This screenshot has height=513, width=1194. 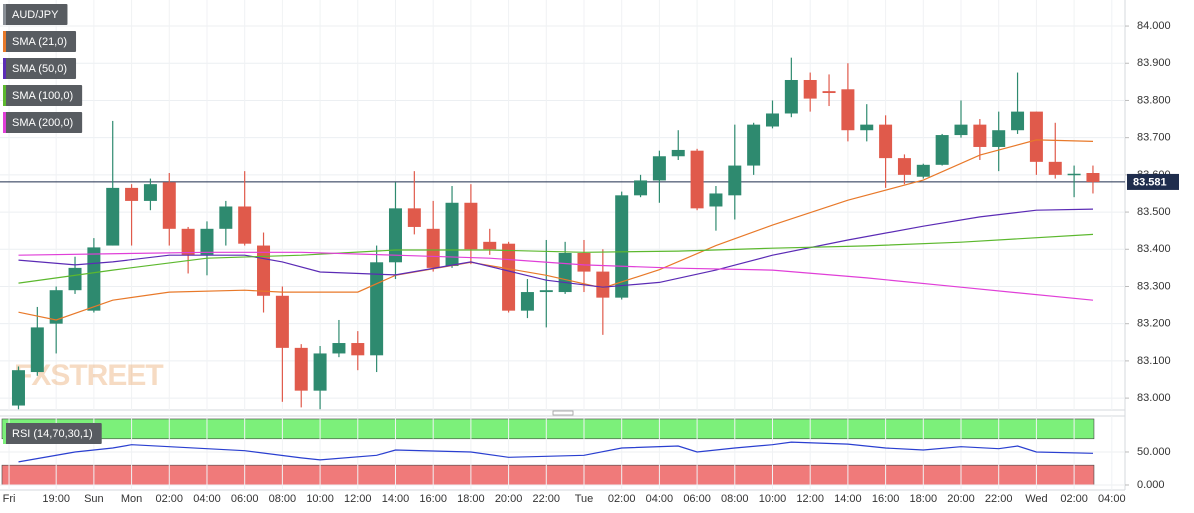 What do you see at coordinates (1154, 249) in the screenshot?
I see `y-tick-label: 83.400` at bounding box center [1154, 249].